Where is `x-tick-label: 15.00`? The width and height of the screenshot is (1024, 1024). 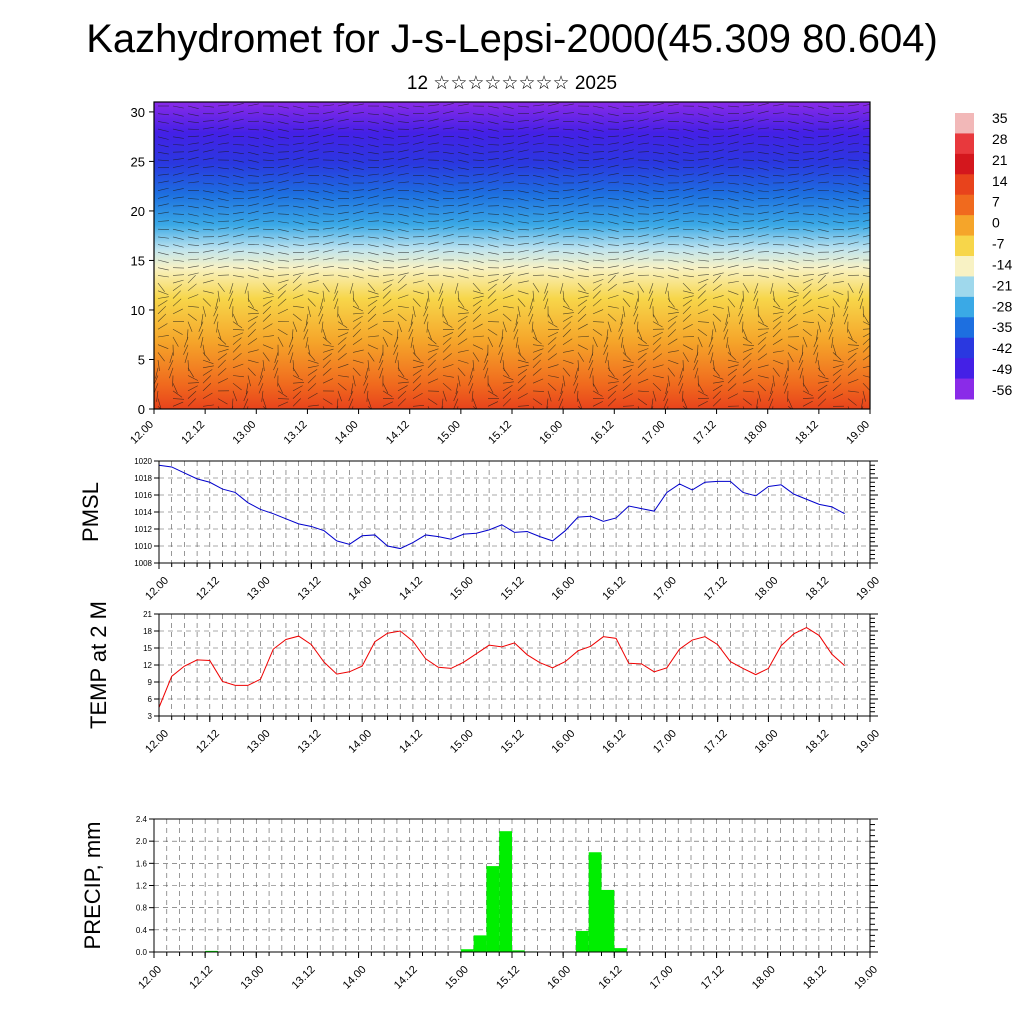 x-tick-label: 15.00 is located at coordinates (457, 978).